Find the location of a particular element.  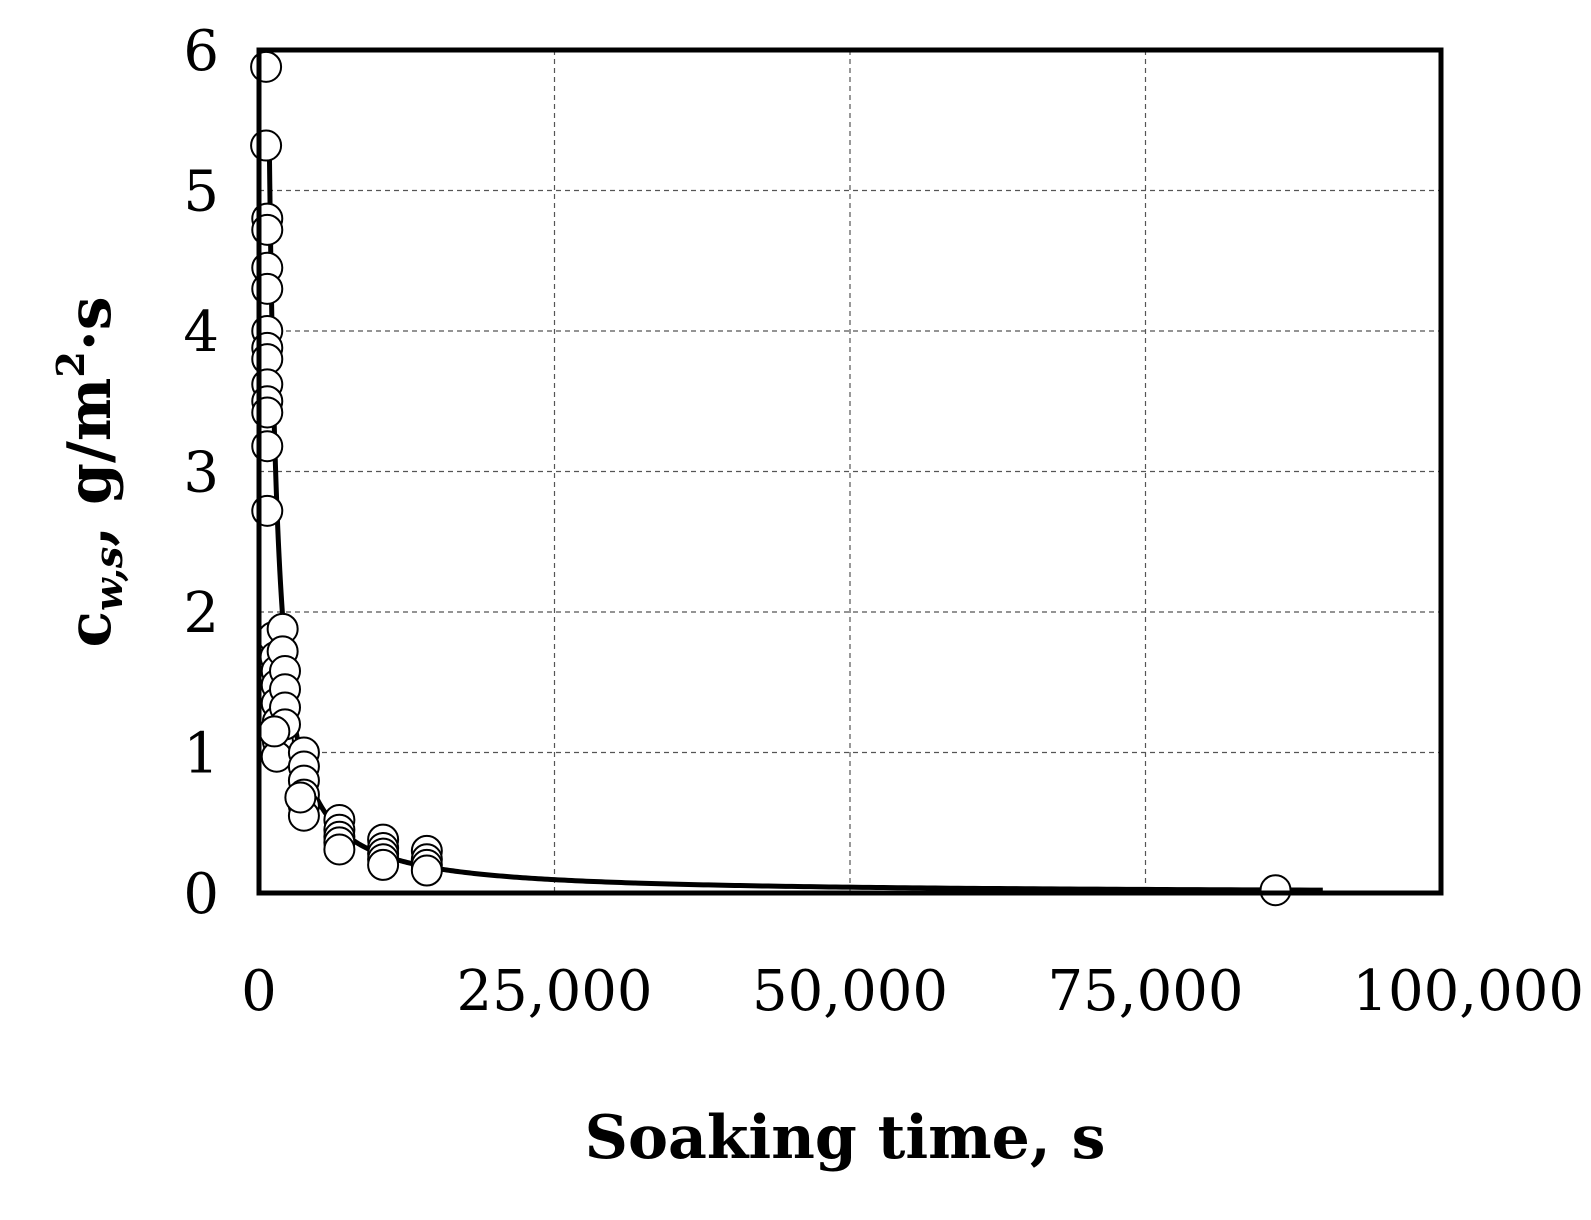

y-tick-label: 1 is located at coordinates (201, 754).